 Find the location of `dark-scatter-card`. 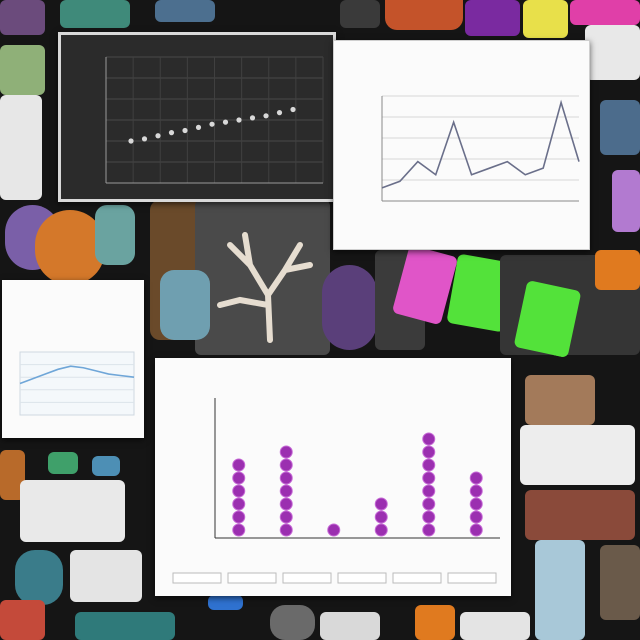

dark-scatter-card is located at coordinates (197, 117).